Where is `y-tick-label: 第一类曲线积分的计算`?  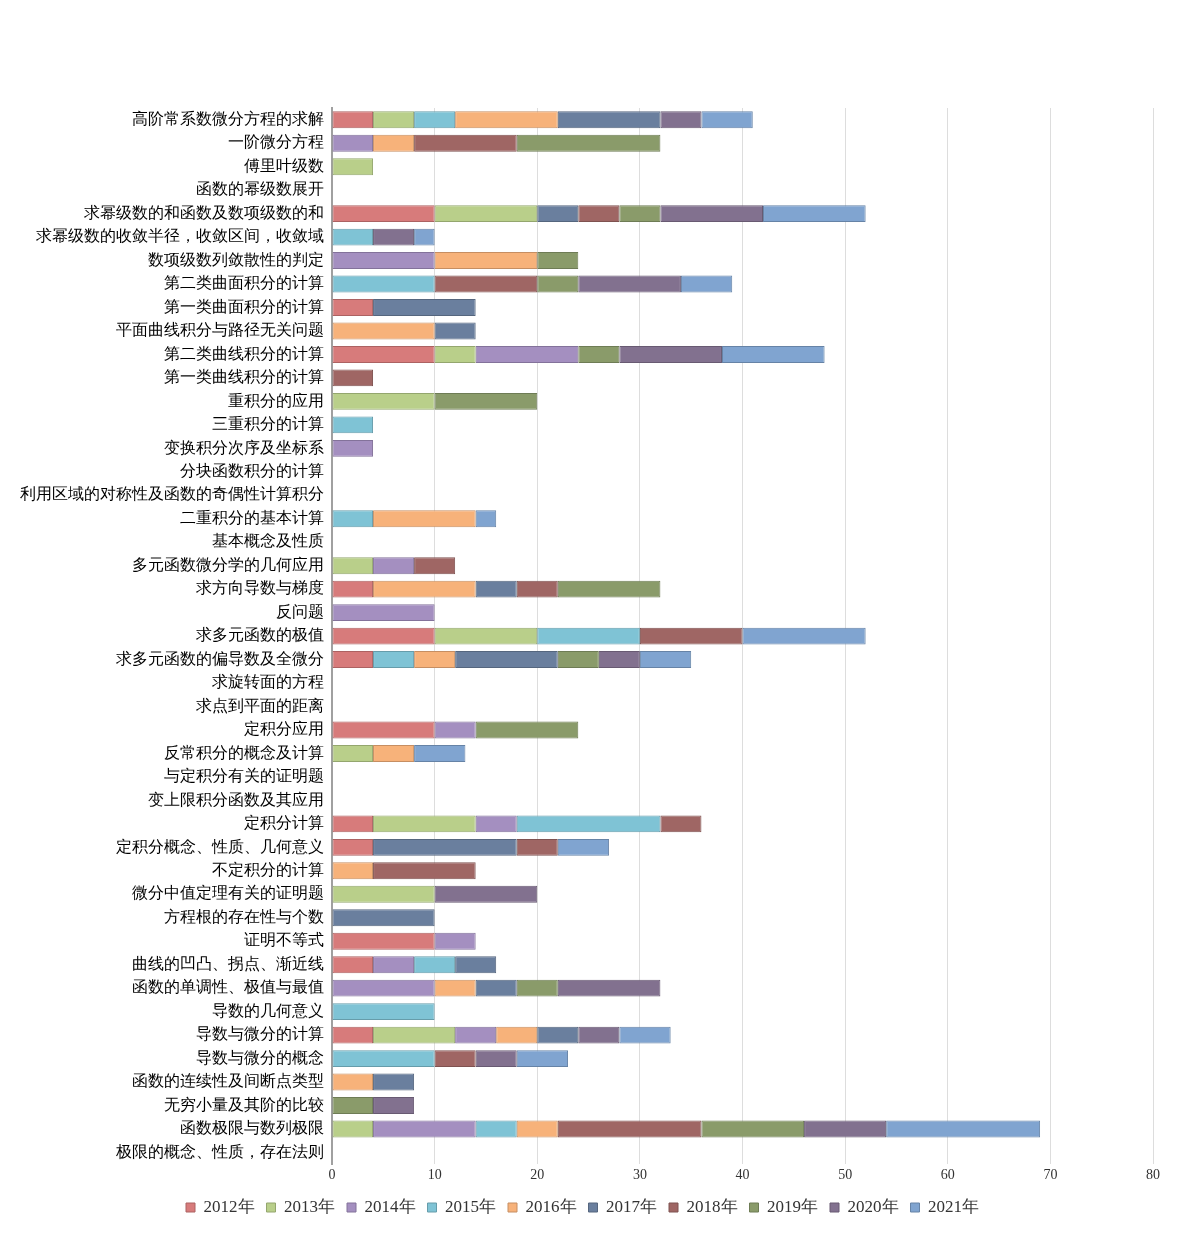
y-tick-label: 第一类曲线积分的计算 is located at coordinates (244, 377).